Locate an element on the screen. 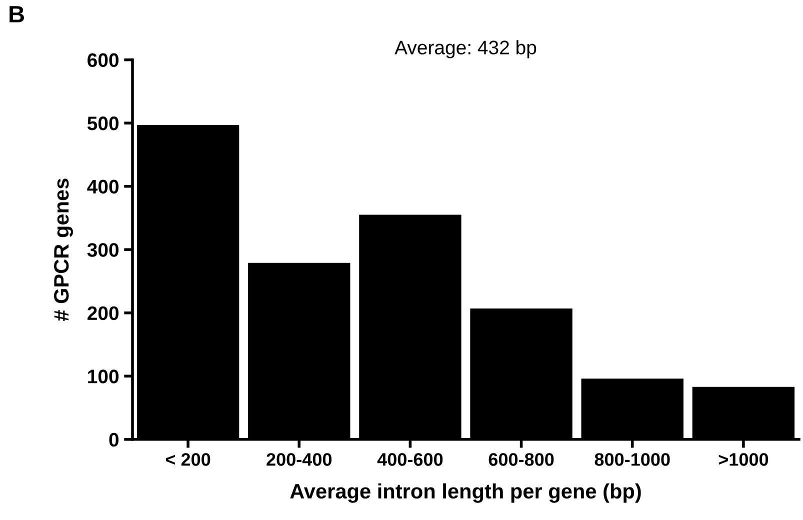 This screenshot has height=520, width=803. y-tick-label: 400 is located at coordinates (103, 187).